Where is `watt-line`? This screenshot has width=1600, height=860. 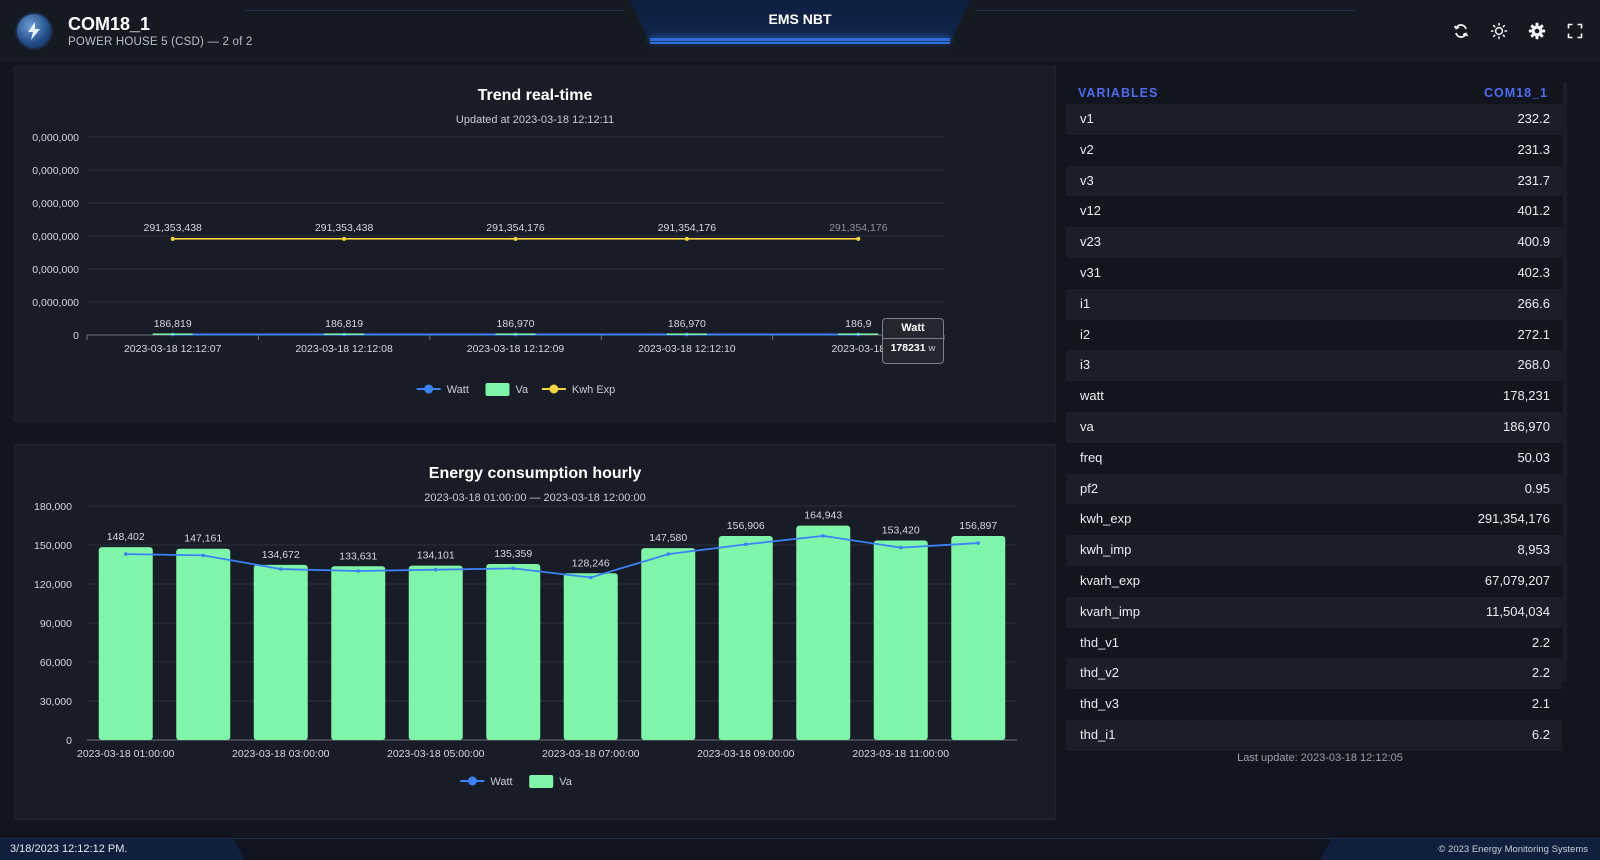 watt-line is located at coordinates (552, 557).